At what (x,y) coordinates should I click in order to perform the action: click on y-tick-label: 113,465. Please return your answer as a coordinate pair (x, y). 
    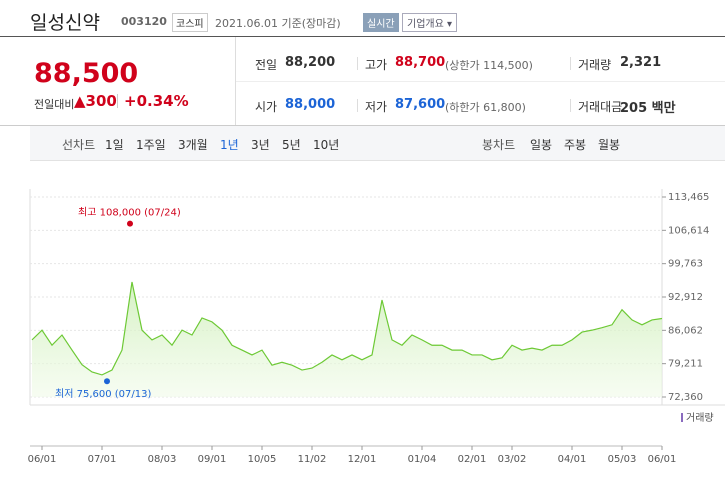
    Looking at the image, I should click on (688, 197).